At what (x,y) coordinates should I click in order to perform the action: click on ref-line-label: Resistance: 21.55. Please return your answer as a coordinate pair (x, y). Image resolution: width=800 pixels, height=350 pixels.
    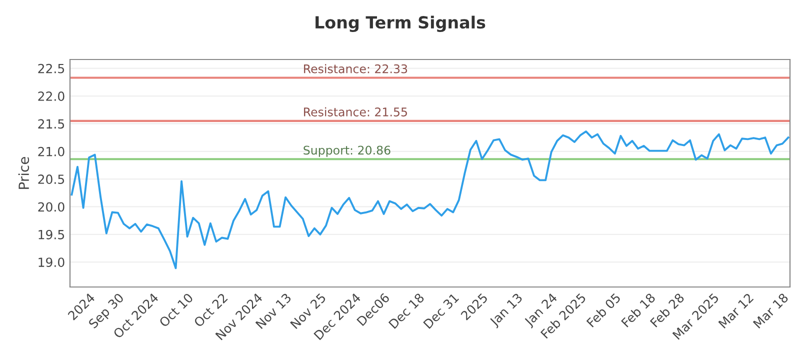
    Looking at the image, I should click on (355, 111).